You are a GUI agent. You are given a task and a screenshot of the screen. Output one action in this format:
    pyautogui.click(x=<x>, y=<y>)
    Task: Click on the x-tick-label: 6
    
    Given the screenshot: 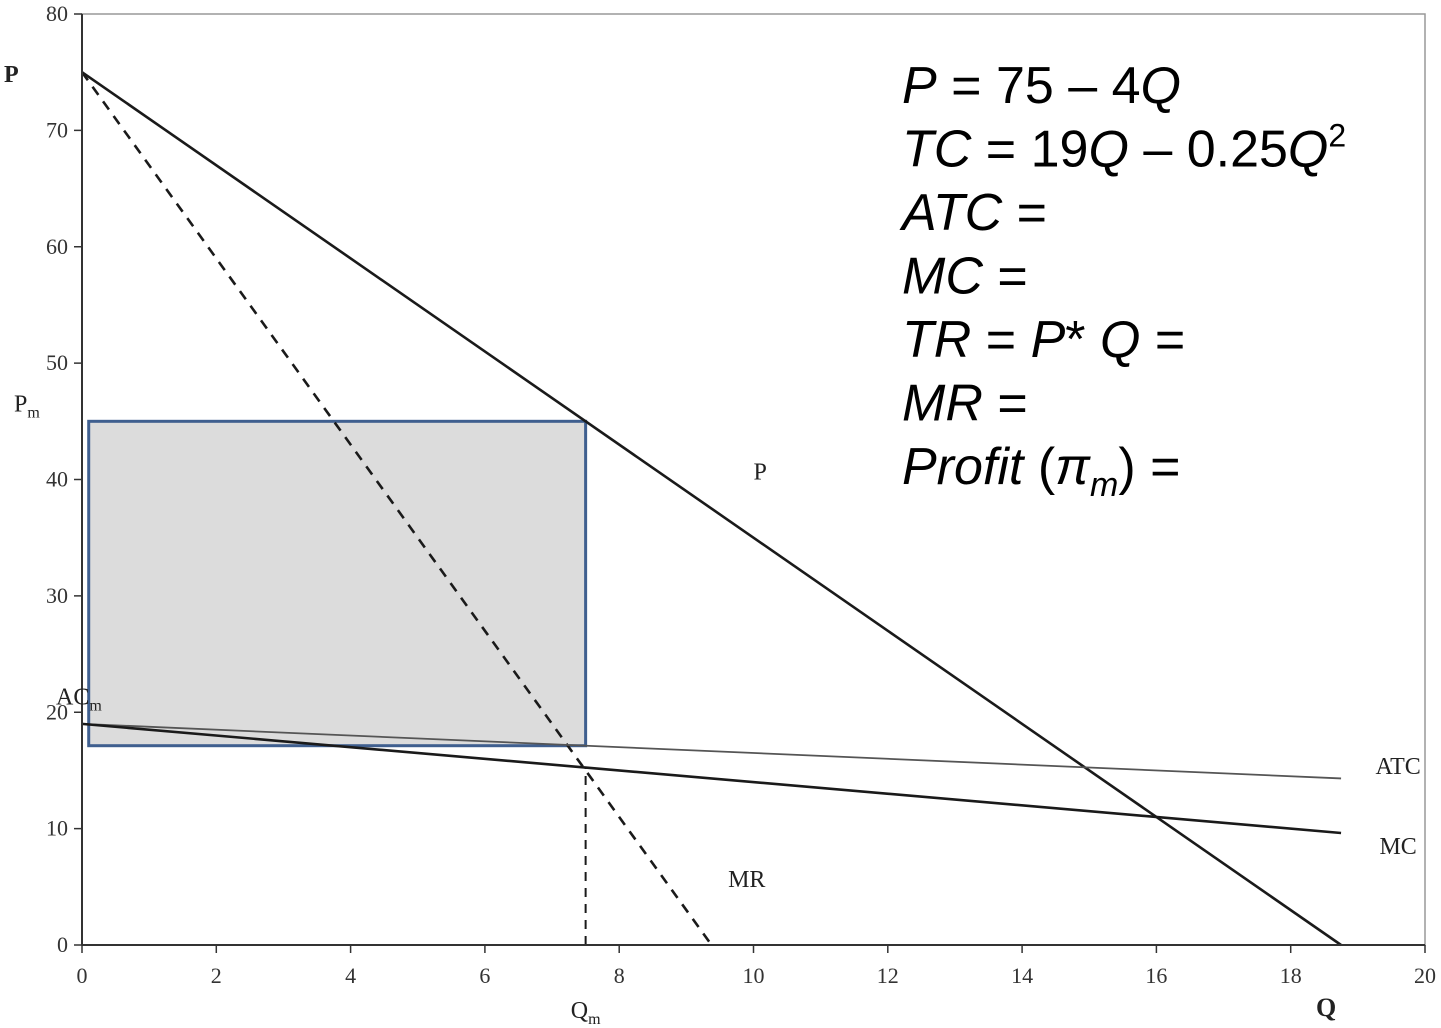 What is the action you would take?
    pyautogui.click(x=484, y=975)
    